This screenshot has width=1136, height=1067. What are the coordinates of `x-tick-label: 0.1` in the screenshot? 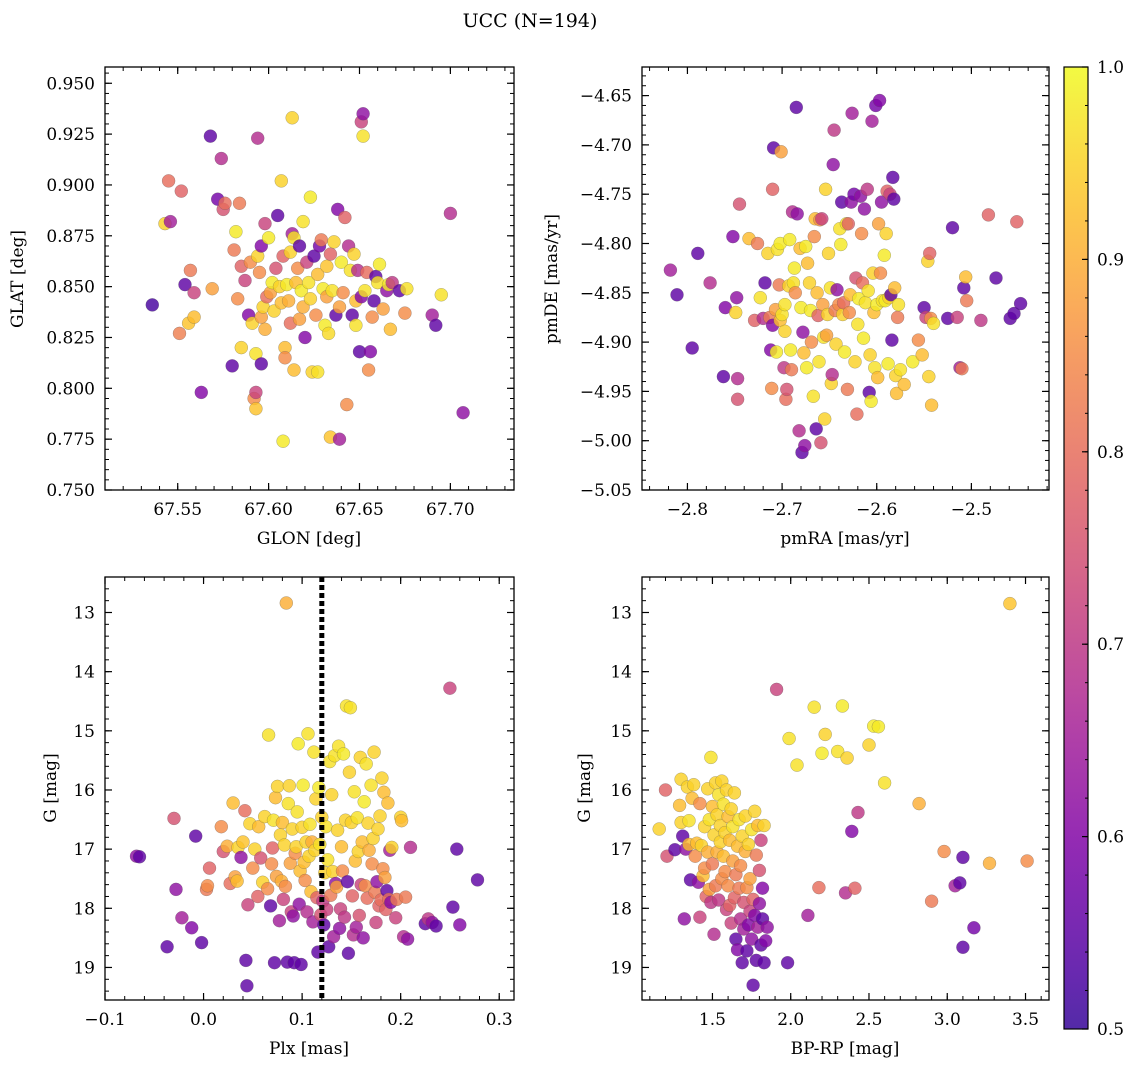 It's located at (302, 1020).